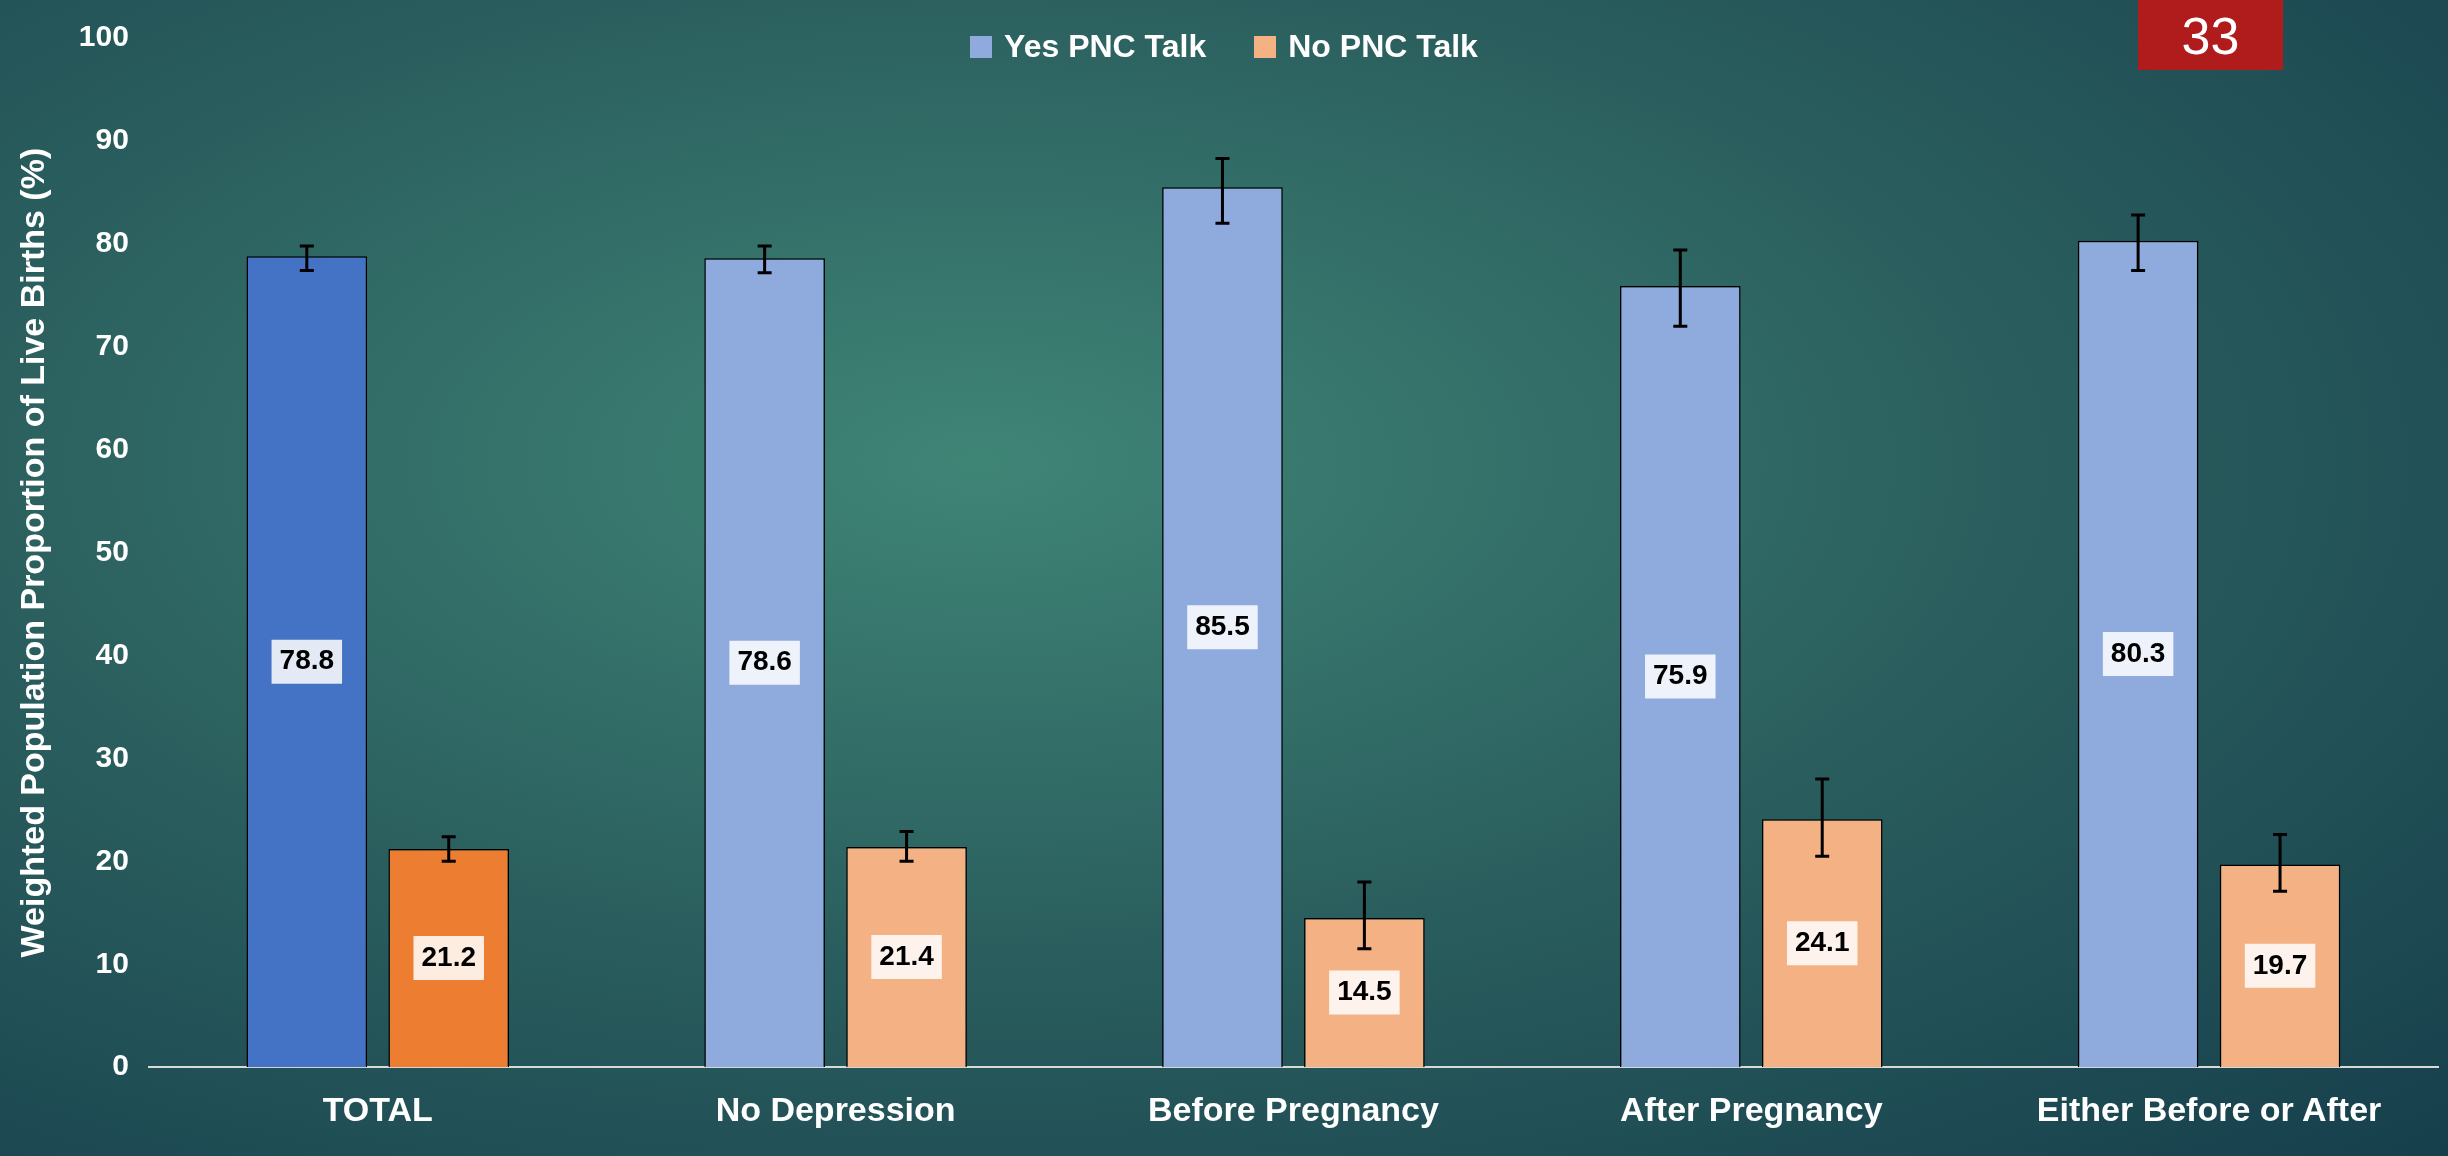  Describe the element at coordinates (120, 1065) in the screenshot. I see `y-tick-label: 0` at that location.